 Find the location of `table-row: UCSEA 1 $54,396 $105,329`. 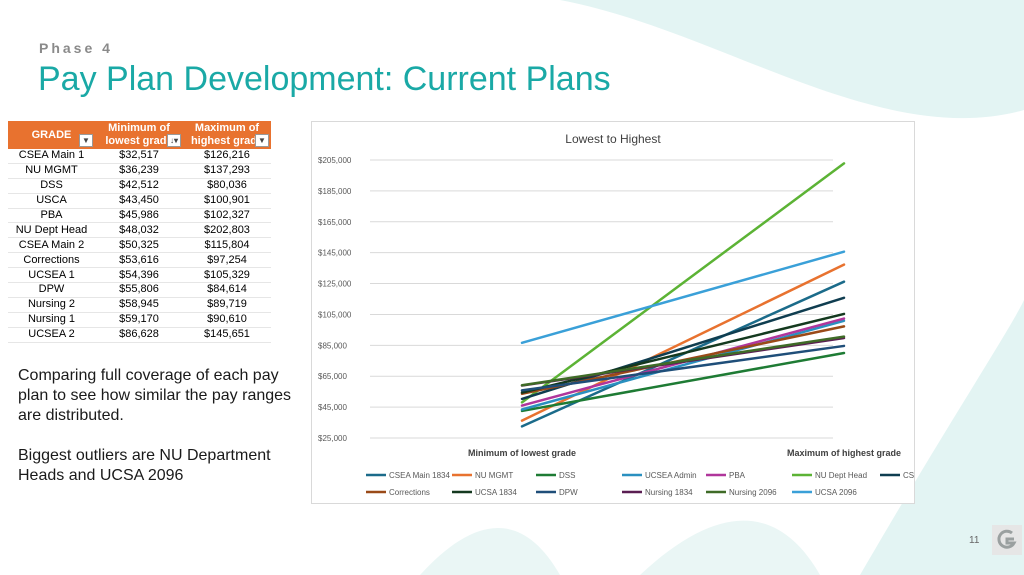

table-row: UCSEA 1 $54,396 $105,329 is located at coordinates (139, 275).